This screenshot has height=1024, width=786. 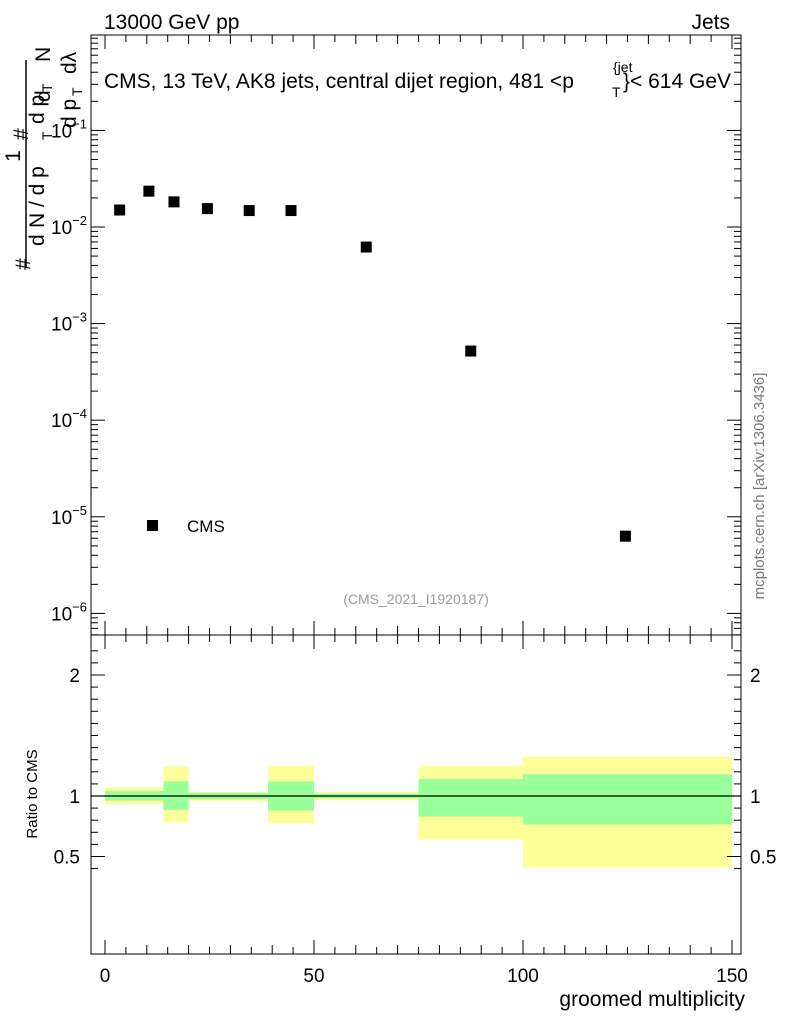 I want to click on ratio-bands, so click(x=418, y=812).